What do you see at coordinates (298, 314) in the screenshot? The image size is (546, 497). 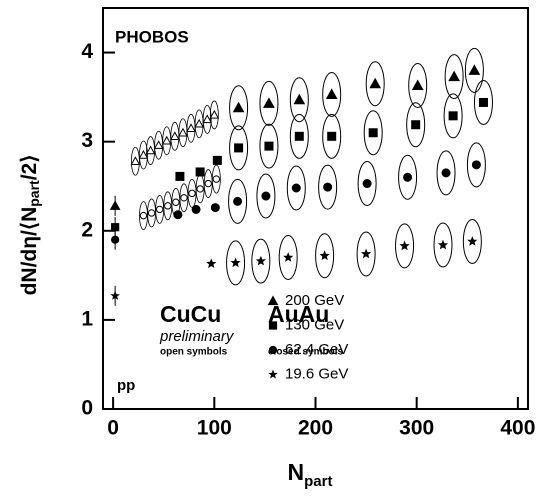 I see `auau-label: AuAu` at bounding box center [298, 314].